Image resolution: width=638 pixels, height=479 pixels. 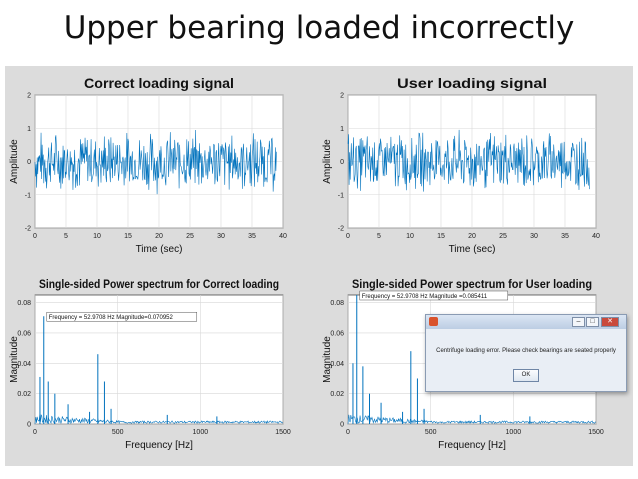 I want to click on minimize-icon: –, so click(x=578, y=322).